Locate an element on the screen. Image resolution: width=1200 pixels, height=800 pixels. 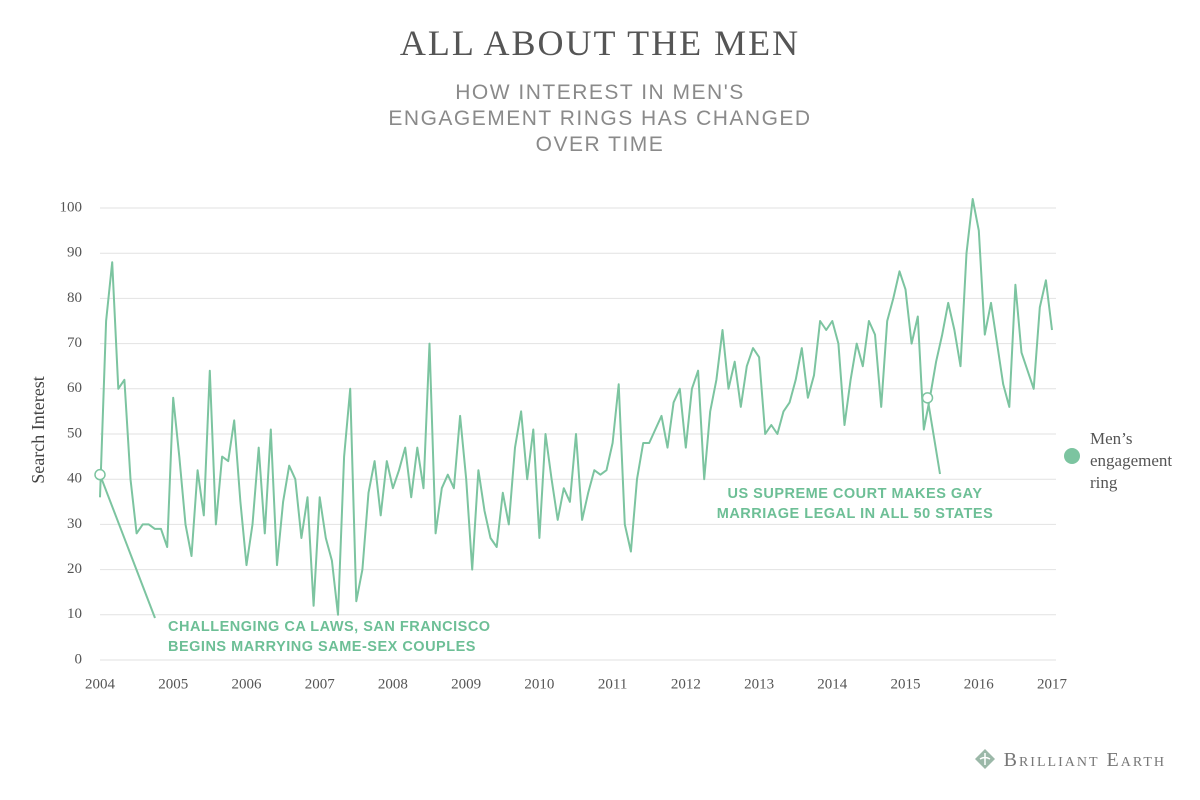
x-tick-label: 2011 is located at coordinates (612, 684).